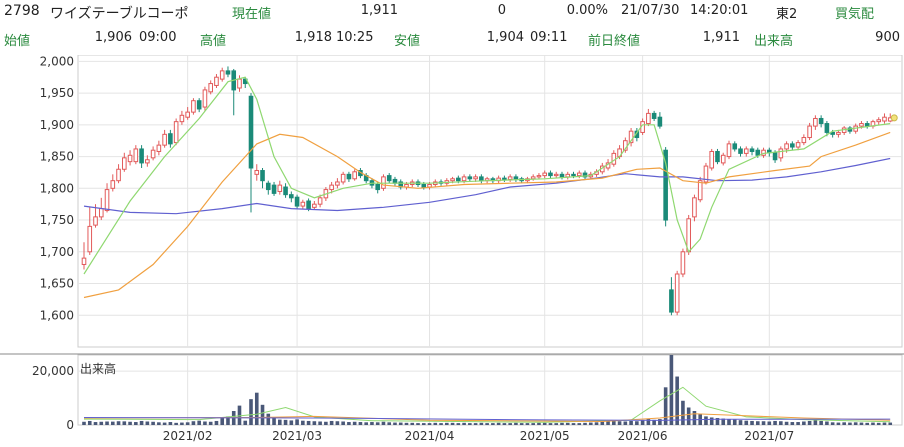  Describe the element at coordinates (113, 37) in the screenshot. I see `open-value: 1,906` at that location.